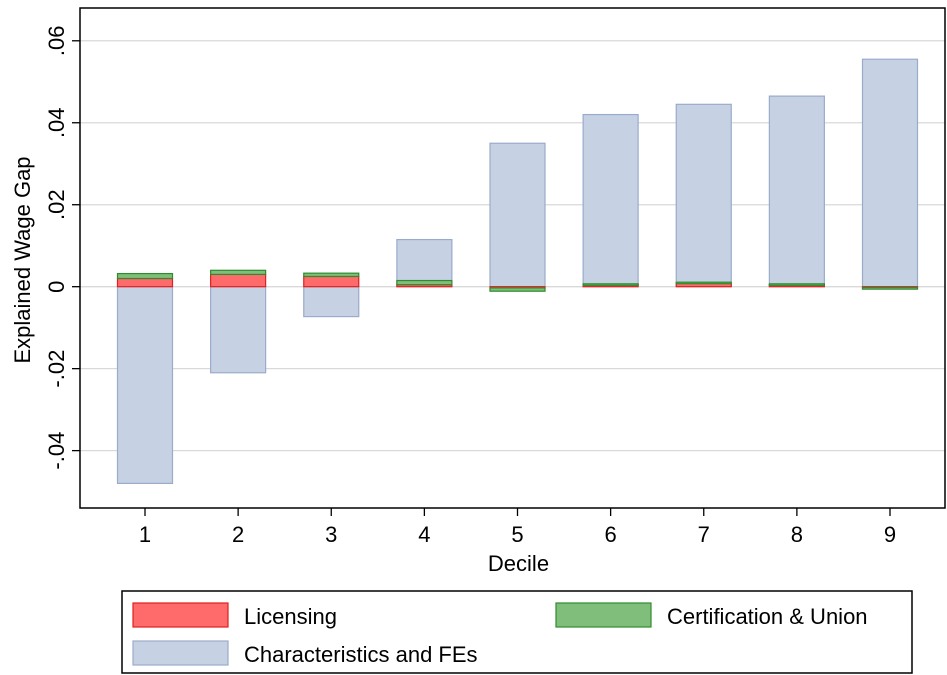 This screenshot has width=947, height=675. Describe the element at coordinates (56, 369) in the screenshot. I see `y-tick-label: -.02` at that location.